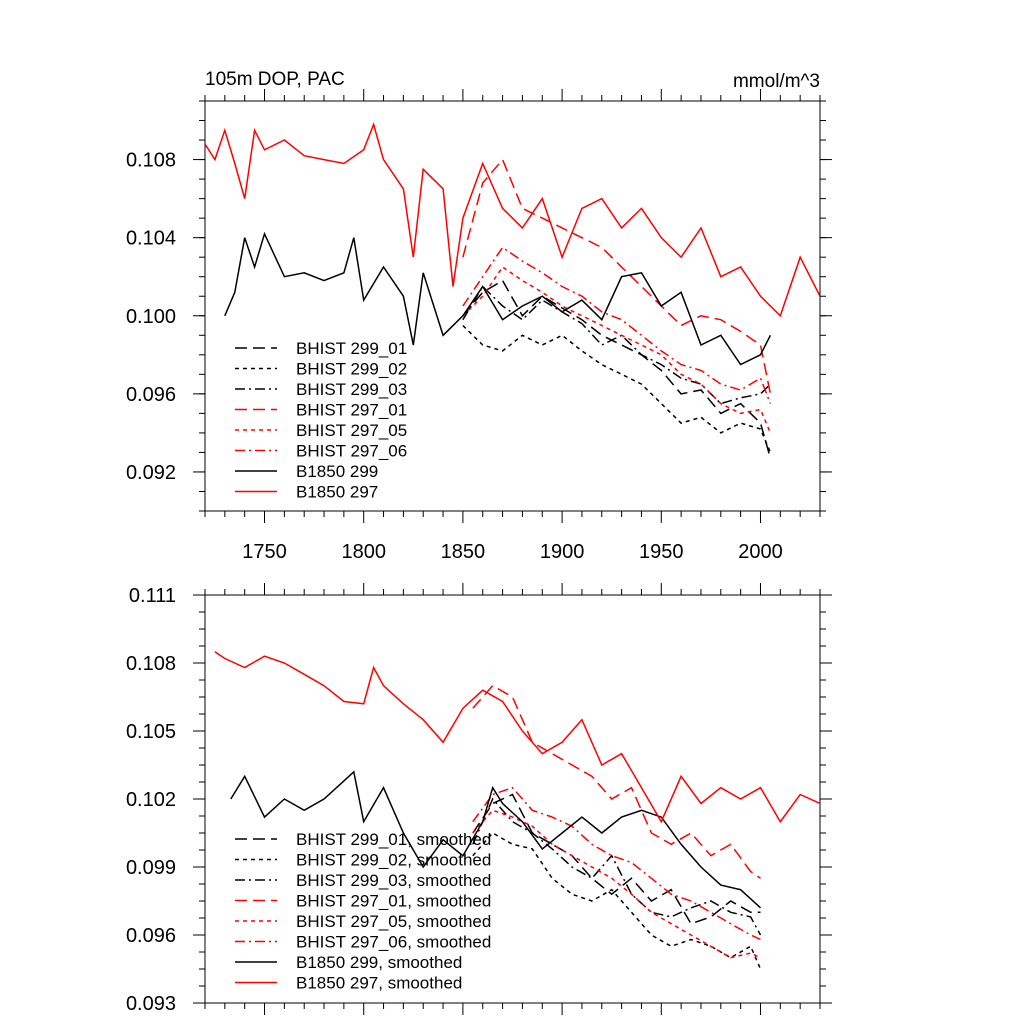 This screenshot has width=1024, height=1024. I want to click on legend-label-bottom-4: BHIST 297_05, smoothed, so click(393, 921).